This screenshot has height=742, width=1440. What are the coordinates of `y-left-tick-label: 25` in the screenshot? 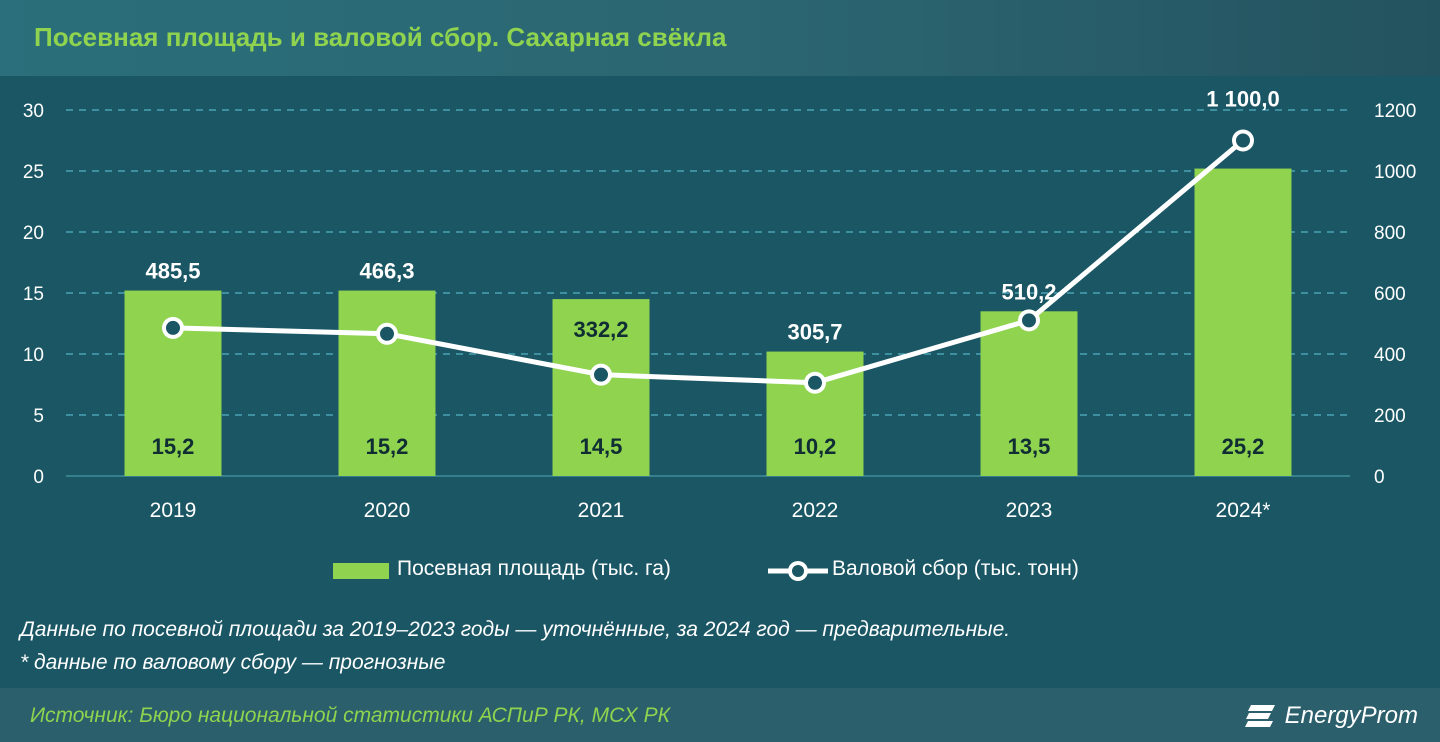 It's located at (33, 172).